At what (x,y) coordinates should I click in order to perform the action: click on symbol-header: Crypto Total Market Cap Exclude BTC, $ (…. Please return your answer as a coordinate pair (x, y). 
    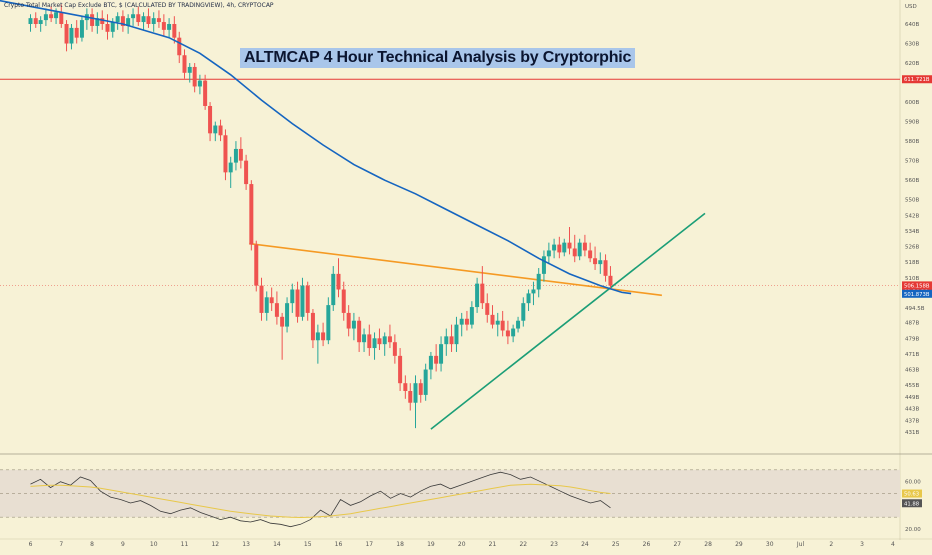
    Looking at the image, I should click on (139, 5).